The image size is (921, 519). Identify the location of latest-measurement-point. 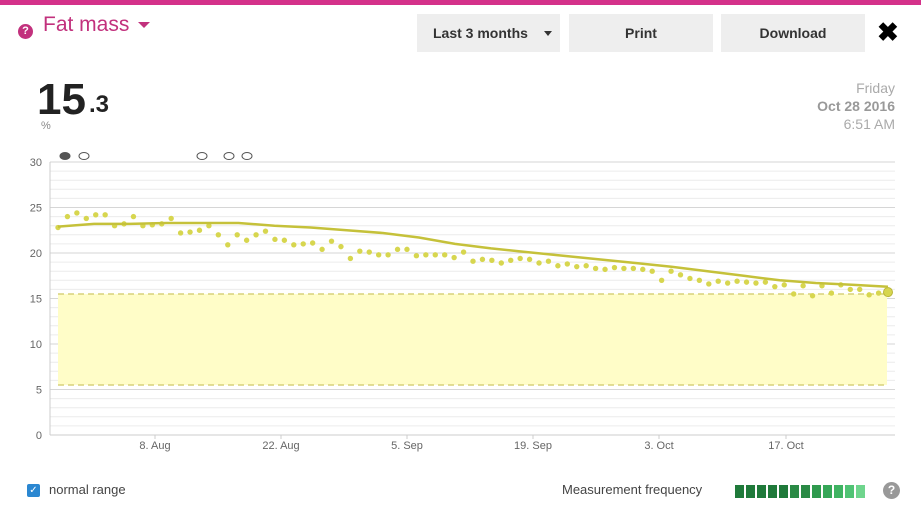
(888, 292).